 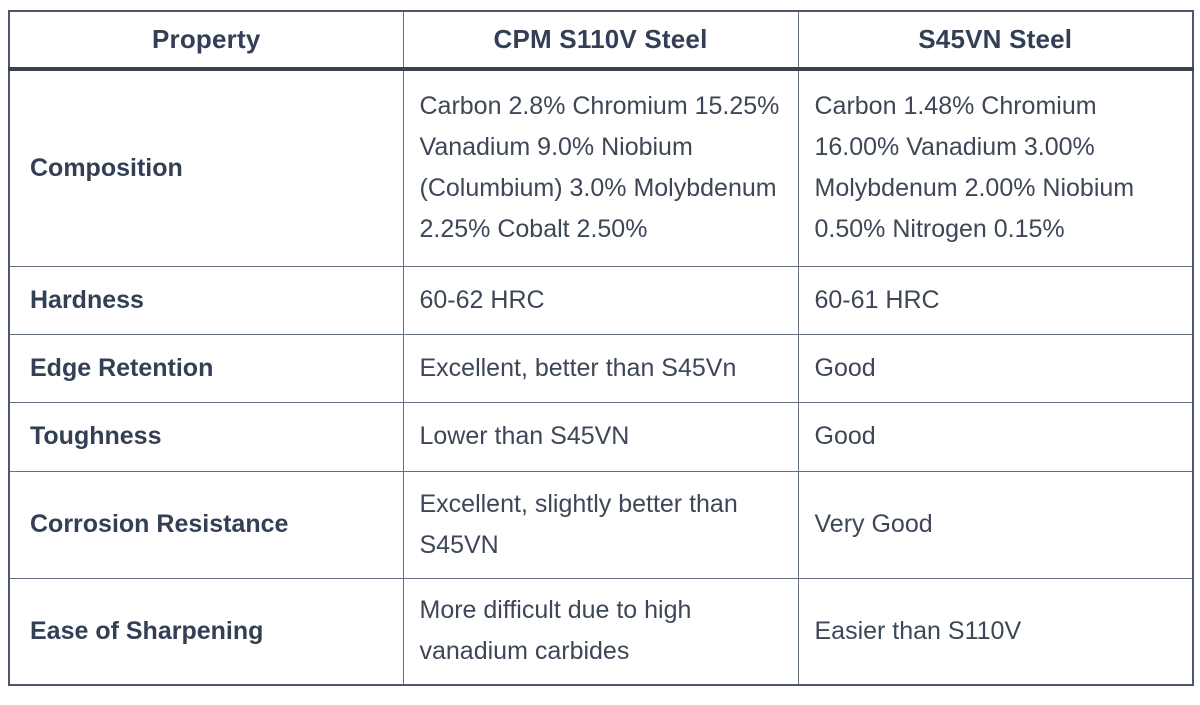 I want to click on cell-hardness-s45vn: 60-61 HRC, so click(x=995, y=300).